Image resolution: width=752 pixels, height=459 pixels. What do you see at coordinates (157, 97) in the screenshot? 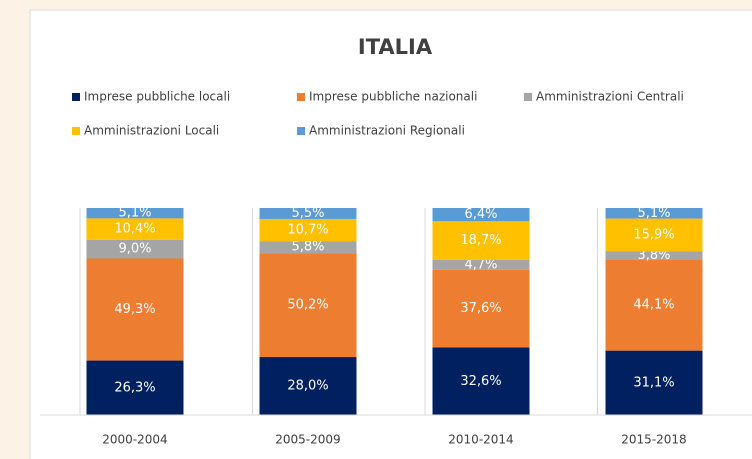
I see `legend-label: Imprese pubbliche locali` at bounding box center [157, 97].